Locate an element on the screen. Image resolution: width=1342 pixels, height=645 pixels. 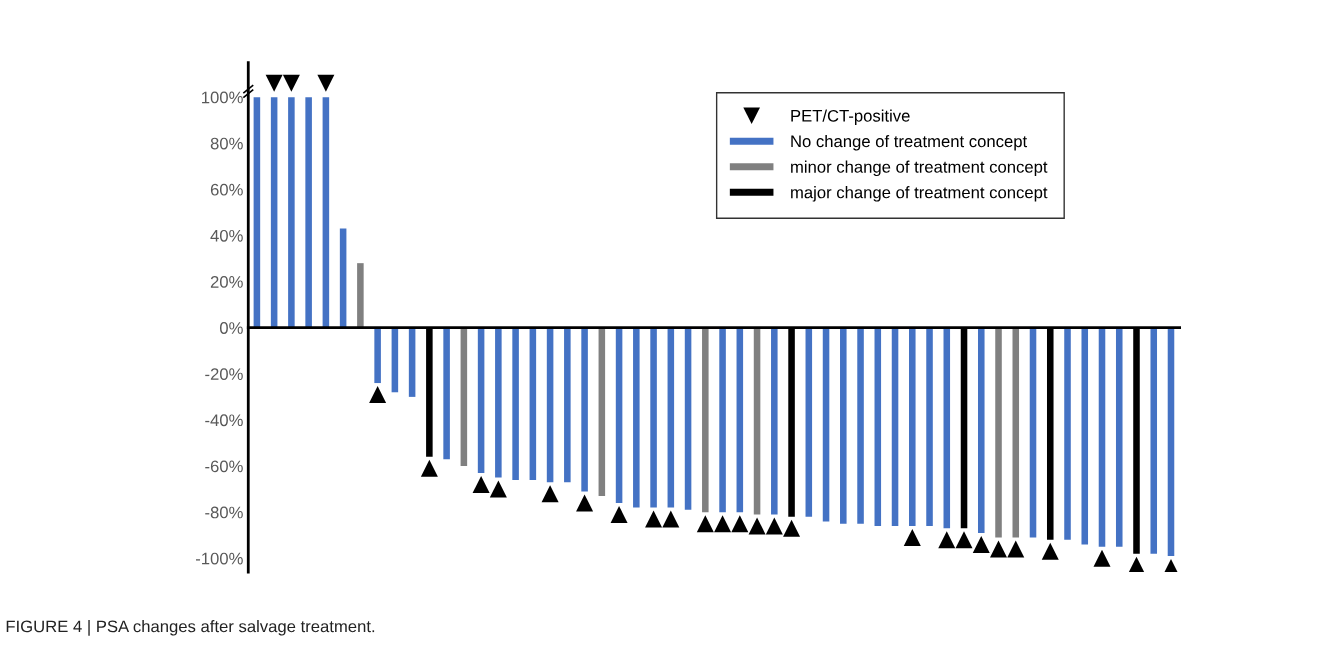
y-tick-label: -60% is located at coordinates (224, 466).